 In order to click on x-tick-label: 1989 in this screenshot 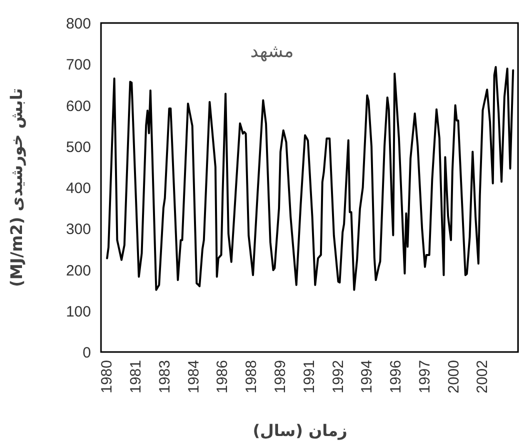, I will do `click(280, 377)`.